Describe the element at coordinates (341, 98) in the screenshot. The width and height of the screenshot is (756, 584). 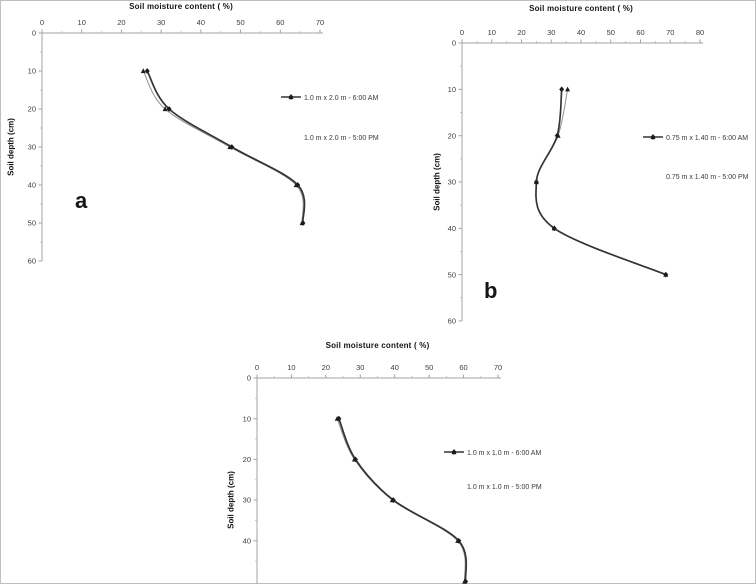
I see `legend-label-am: 1.0 m x 2.0 m - 6:00 AM` at that location.